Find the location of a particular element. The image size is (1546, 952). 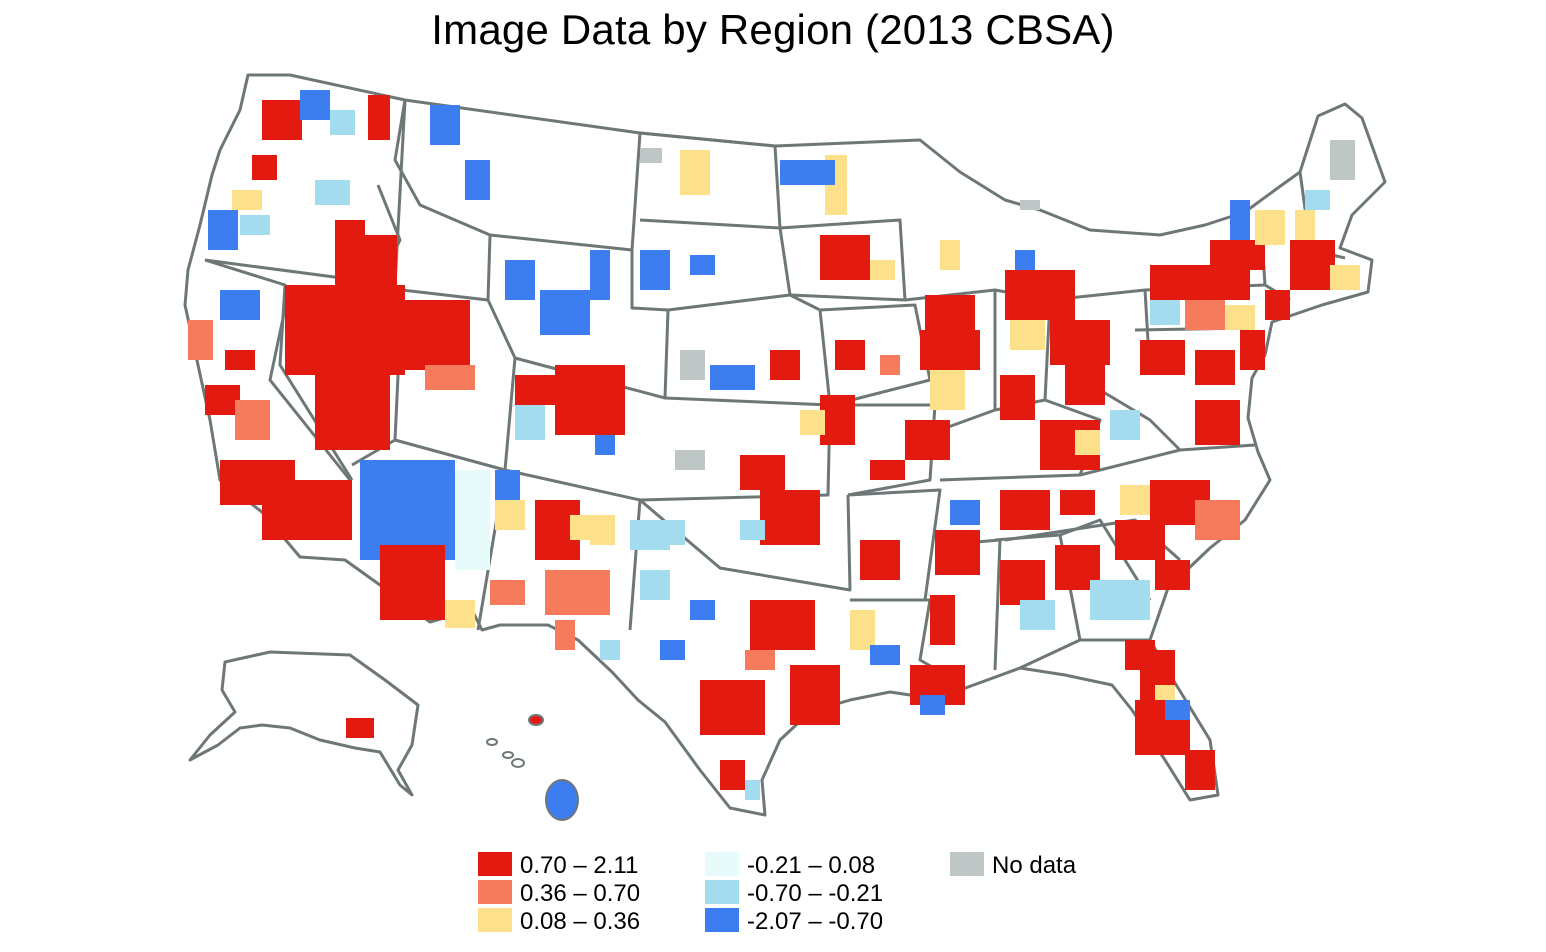

legend-item: 0.36 – 0.70 is located at coordinates (580, 894).